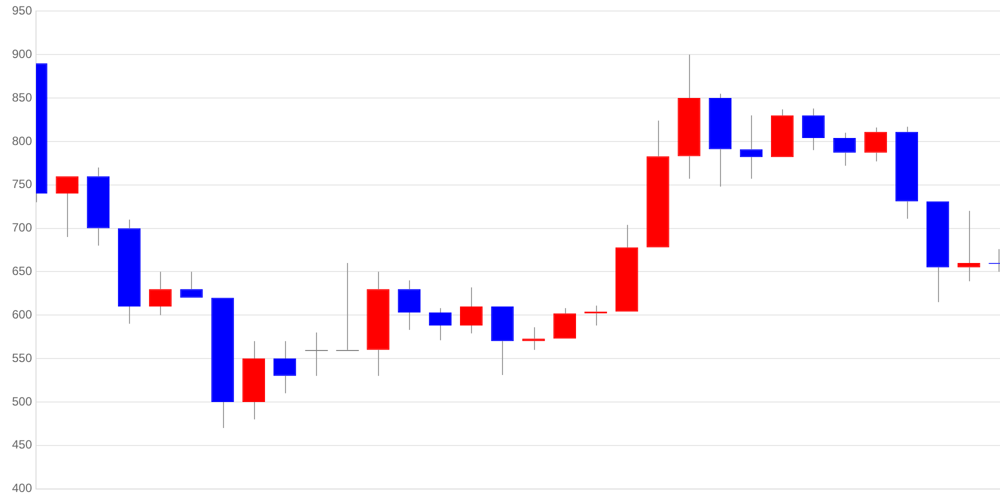 This screenshot has width=1000, height=500. What do you see at coordinates (22, 401) in the screenshot?
I see `y-tick-label: 500` at bounding box center [22, 401].